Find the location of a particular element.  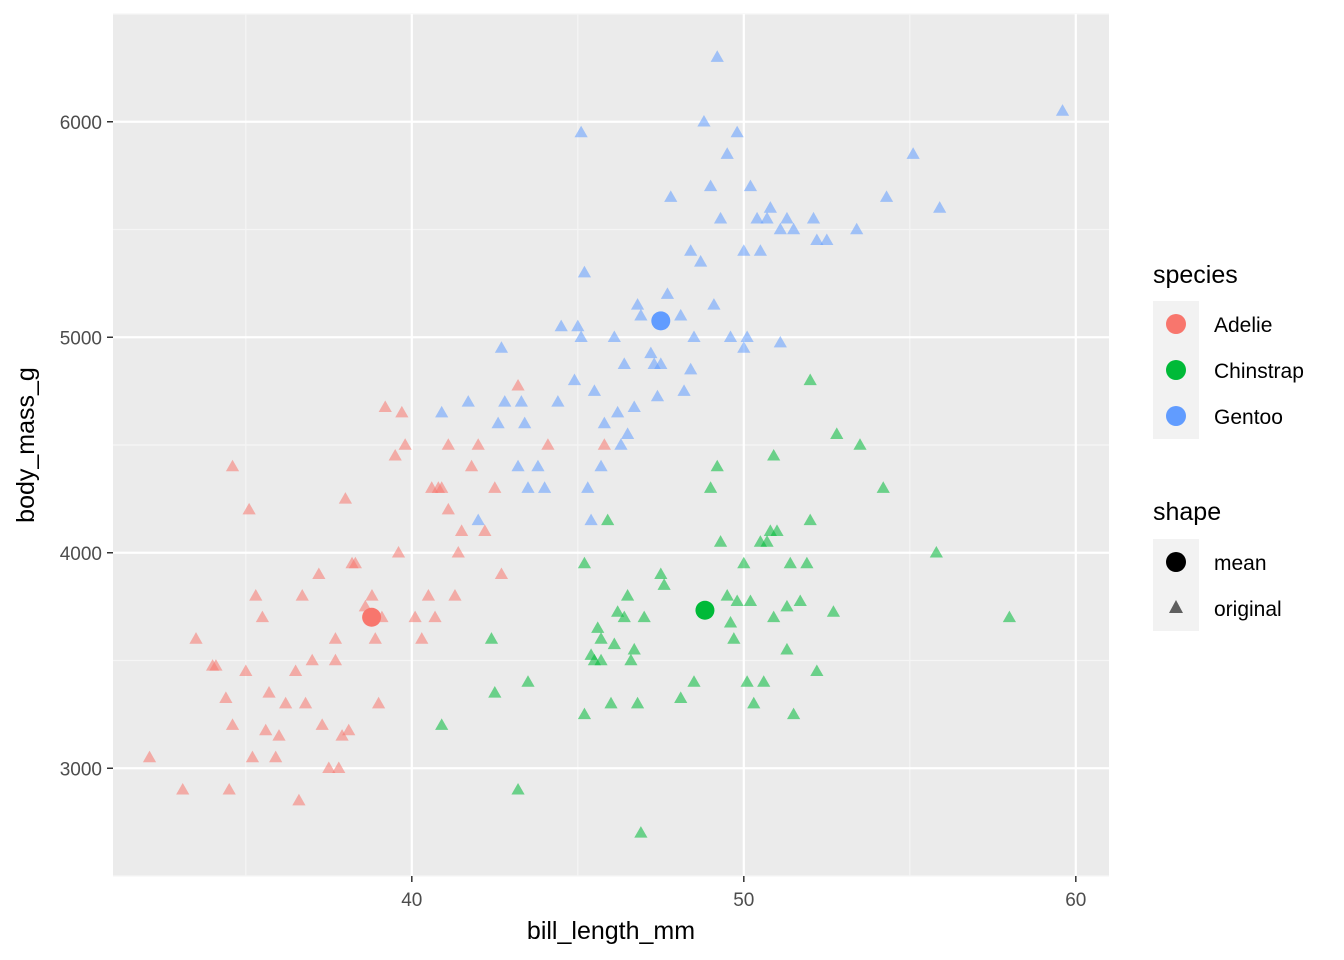

y-axis: 3000 4000 5000 6000 is located at coordinates (86, 446).